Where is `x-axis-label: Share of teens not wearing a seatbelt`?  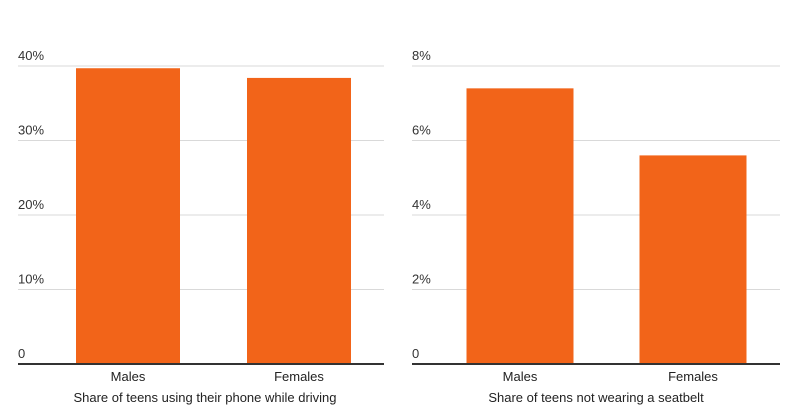
x-axis-label: Share of teens not wearing a seatbelt is located at coordinates (596, 397).